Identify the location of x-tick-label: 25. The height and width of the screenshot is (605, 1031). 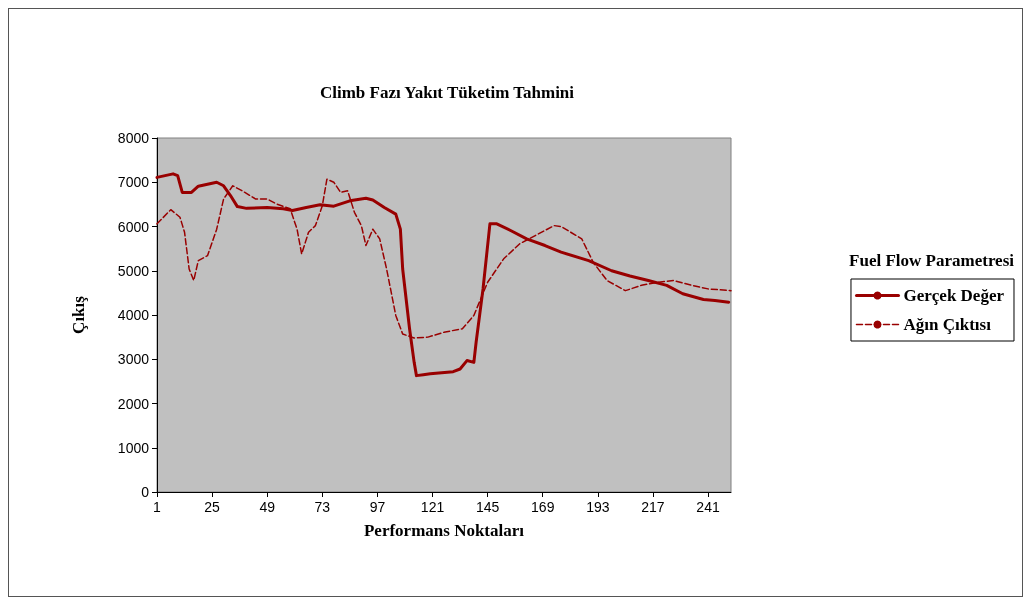
(212, 507).